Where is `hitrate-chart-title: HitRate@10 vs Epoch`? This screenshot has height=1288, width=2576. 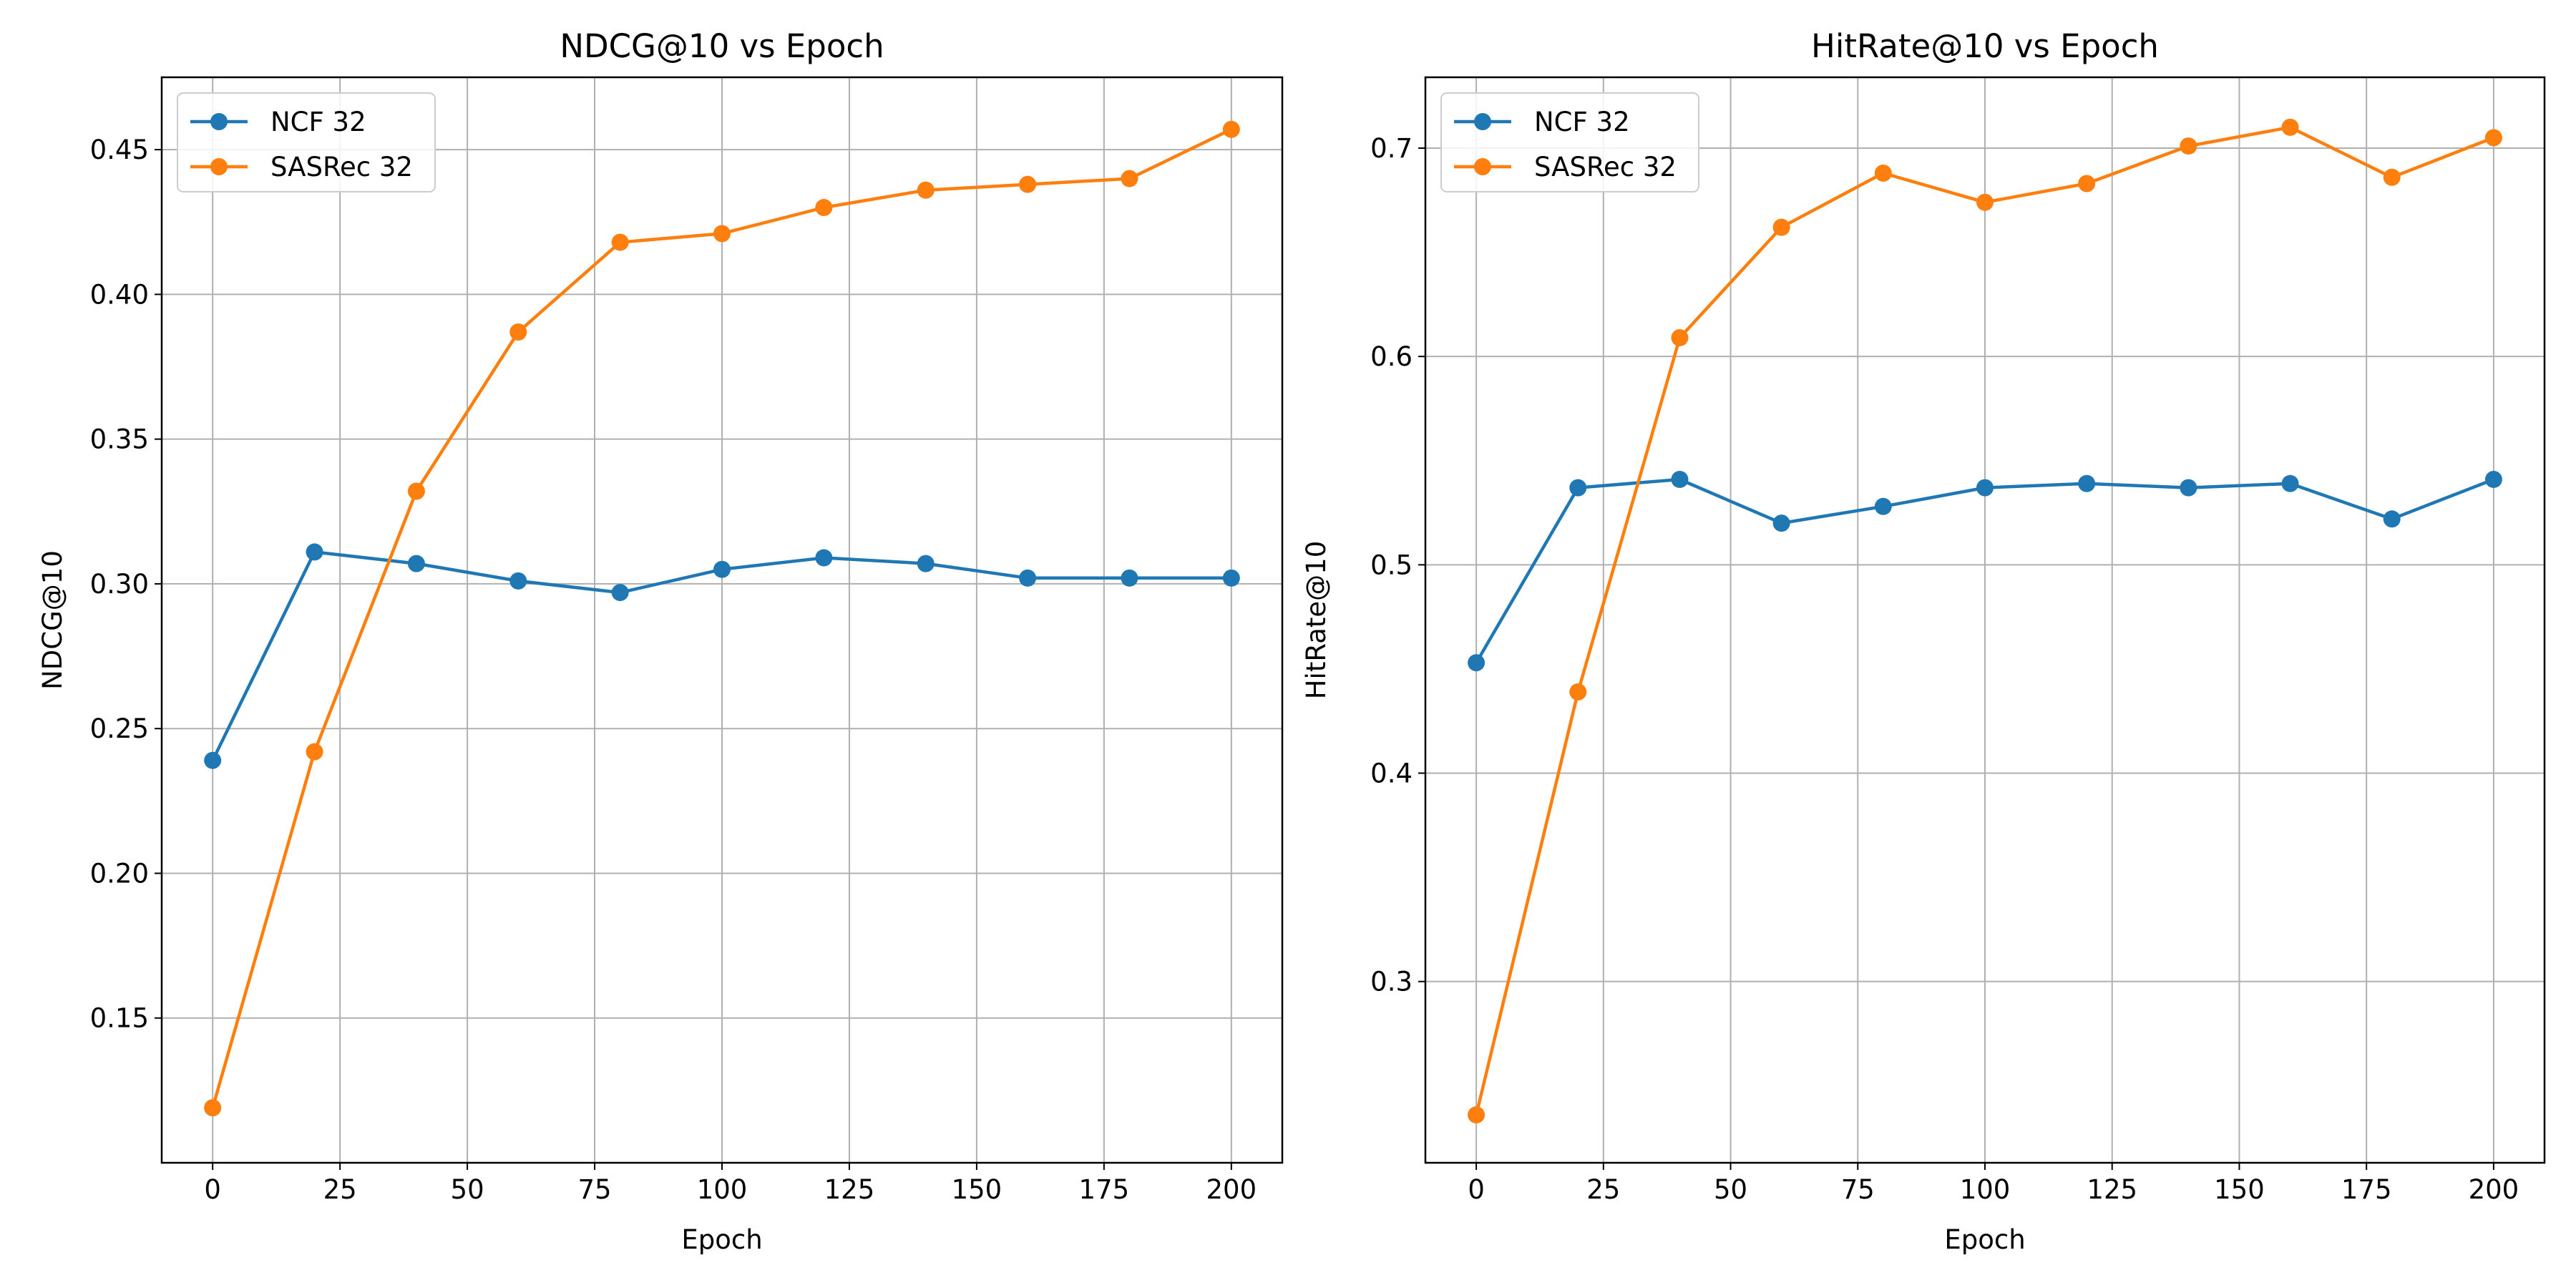
hitrate-chart-title: HitRate@10 vs Epoch is located at coordinates (1985, 46).